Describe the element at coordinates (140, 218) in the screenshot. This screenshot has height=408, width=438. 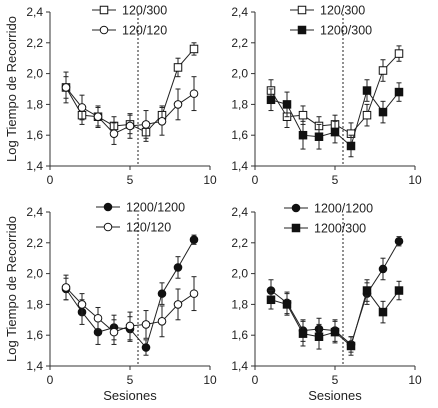
I see `legend: 1200/1200 120/120` at that location.